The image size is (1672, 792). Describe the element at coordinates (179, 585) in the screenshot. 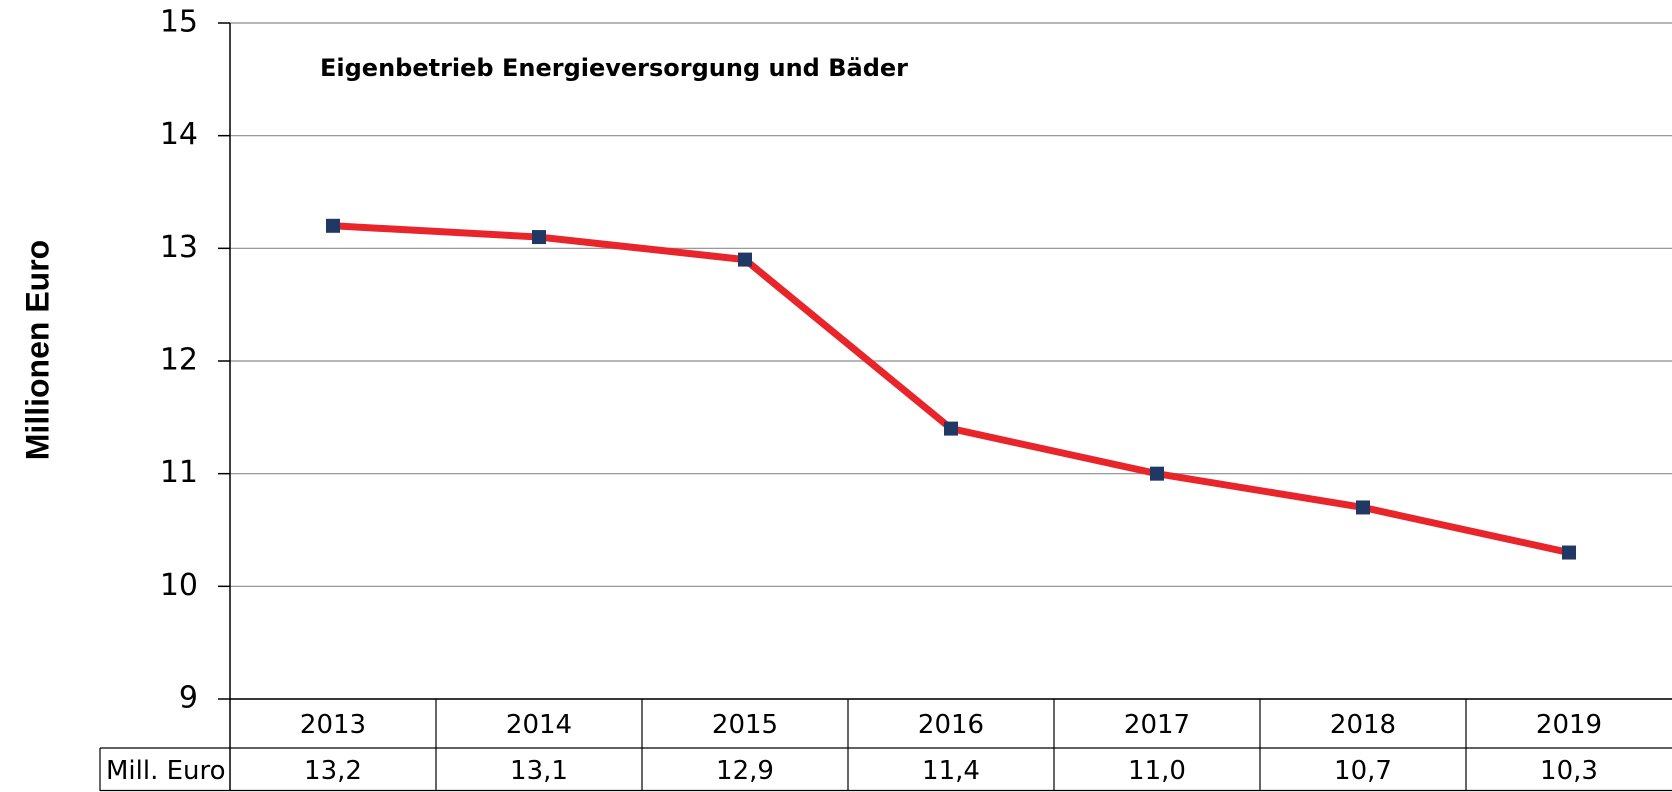

I see `y-tick-label: 10` at that location.